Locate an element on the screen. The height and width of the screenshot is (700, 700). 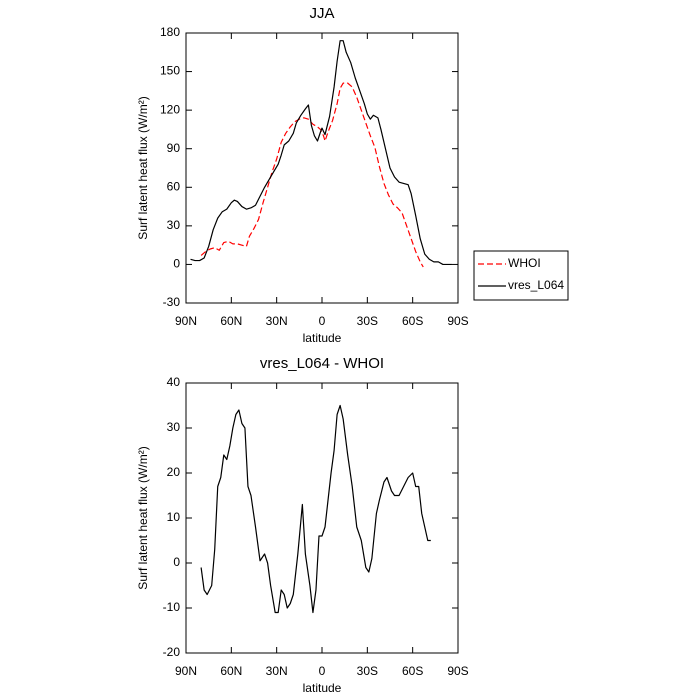
y-tick-label: 120 is located at coordinates (170, 109).